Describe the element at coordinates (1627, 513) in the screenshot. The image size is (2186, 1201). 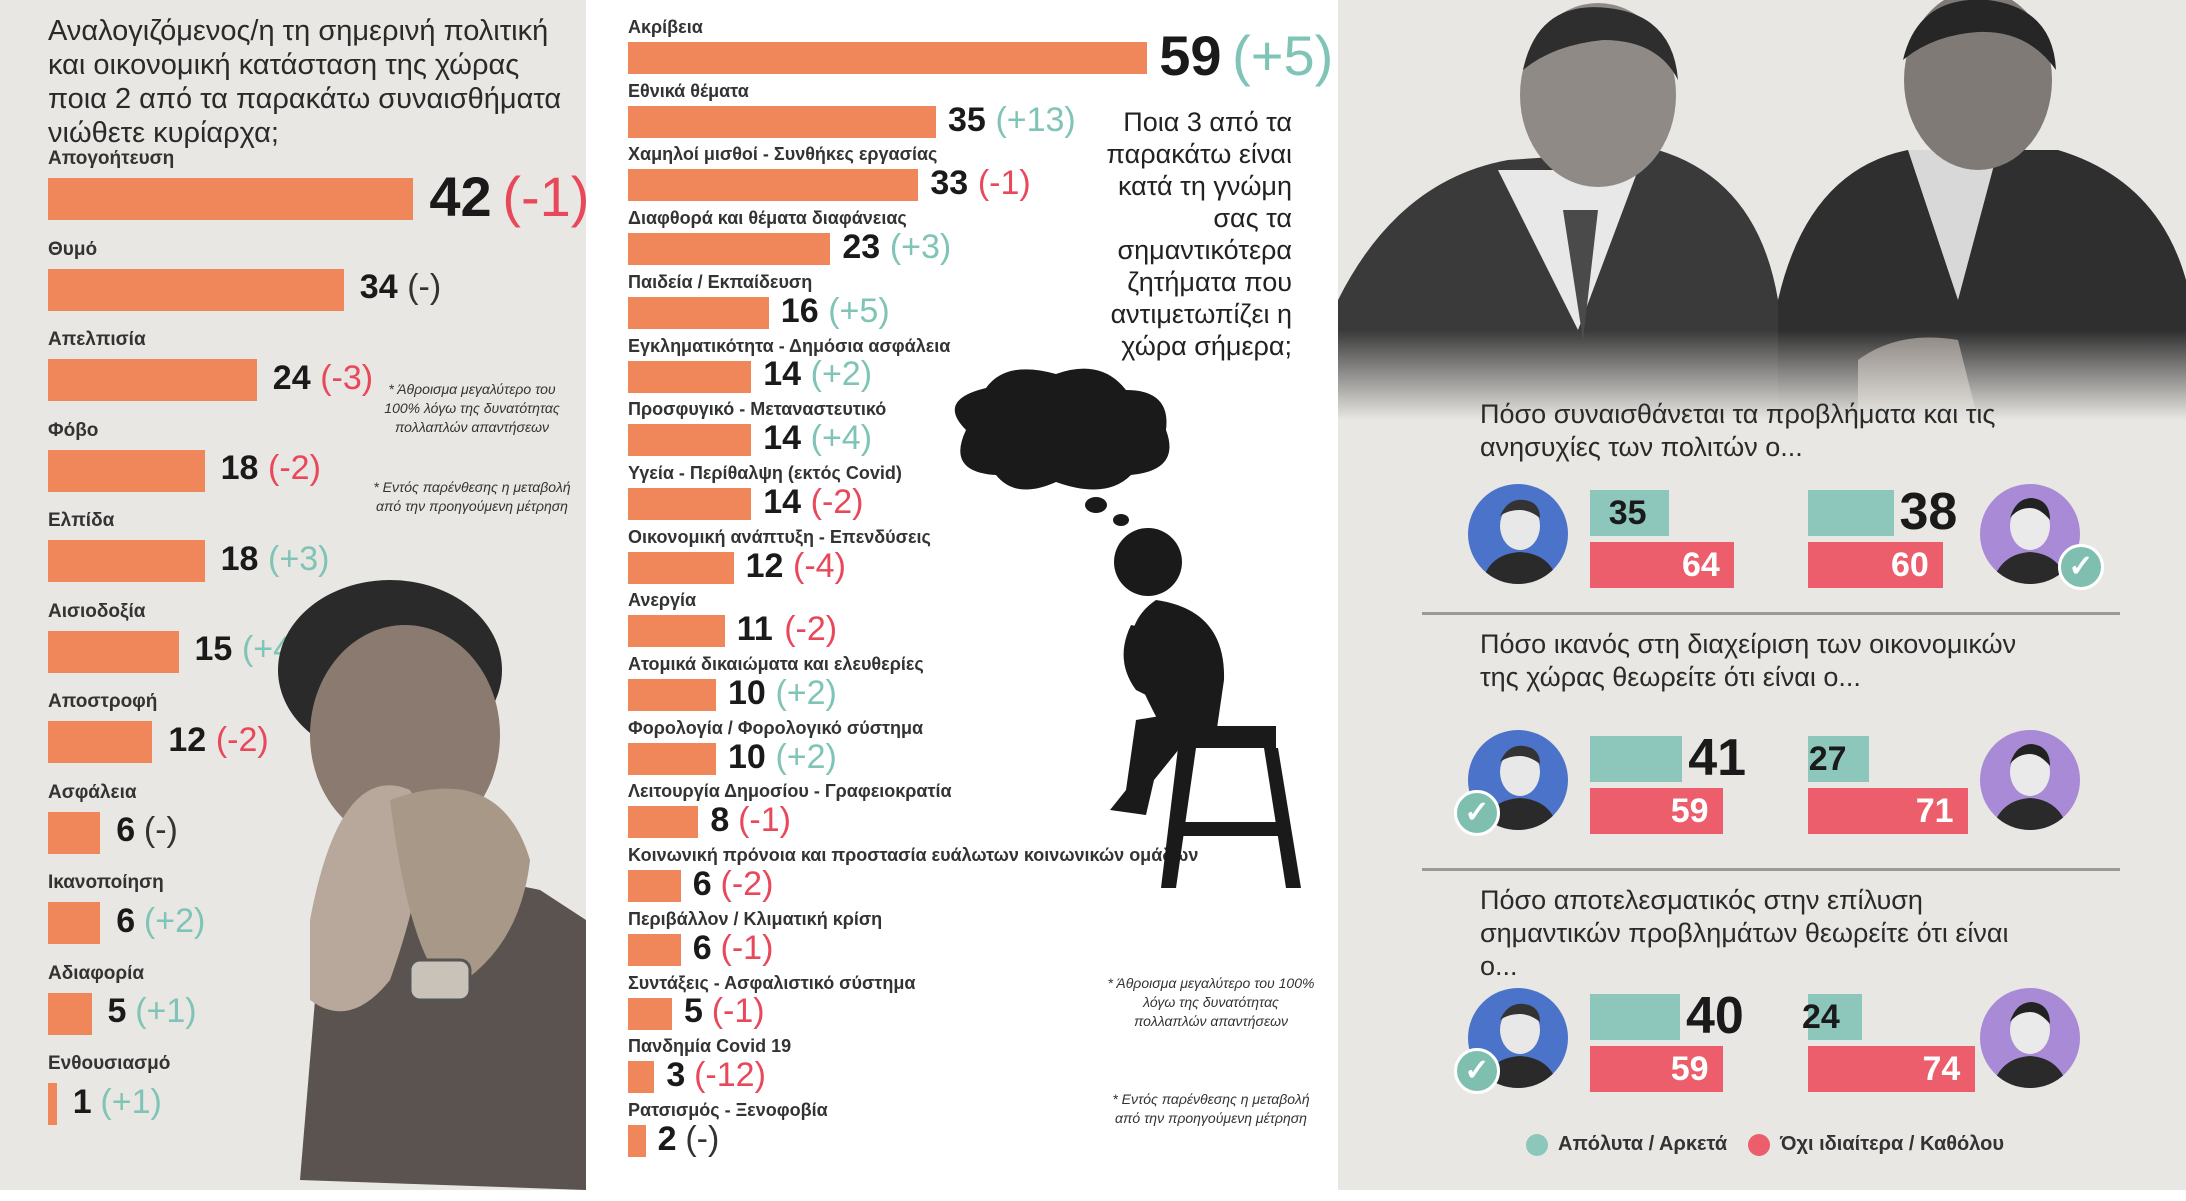
I see `value-label: 35` at that location.